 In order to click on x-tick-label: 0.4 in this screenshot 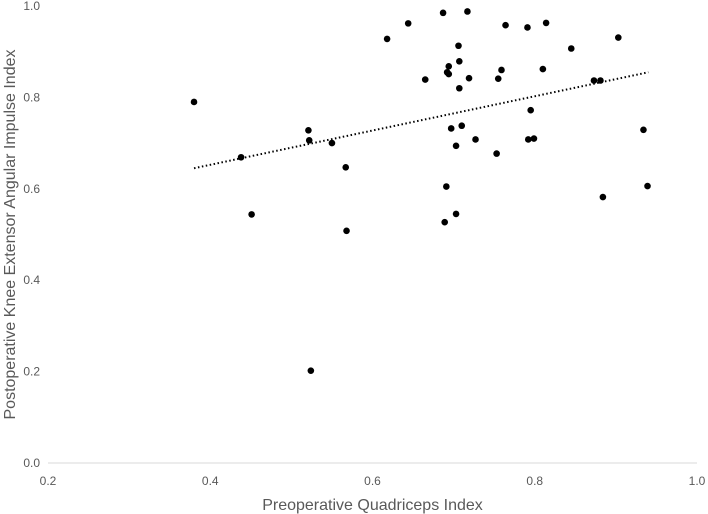, I will do `click(210, 481)`.